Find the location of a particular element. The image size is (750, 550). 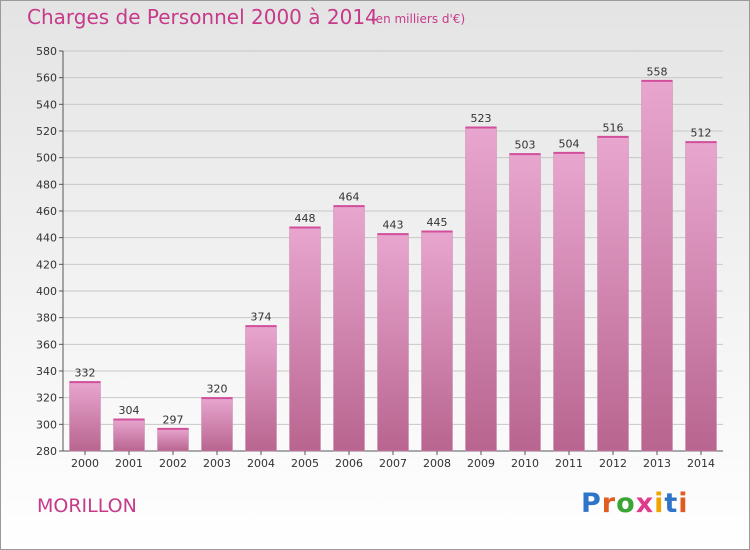

chart-title: Charges de Personnel 2000 à 2014 is located at coordinates (202, 17).